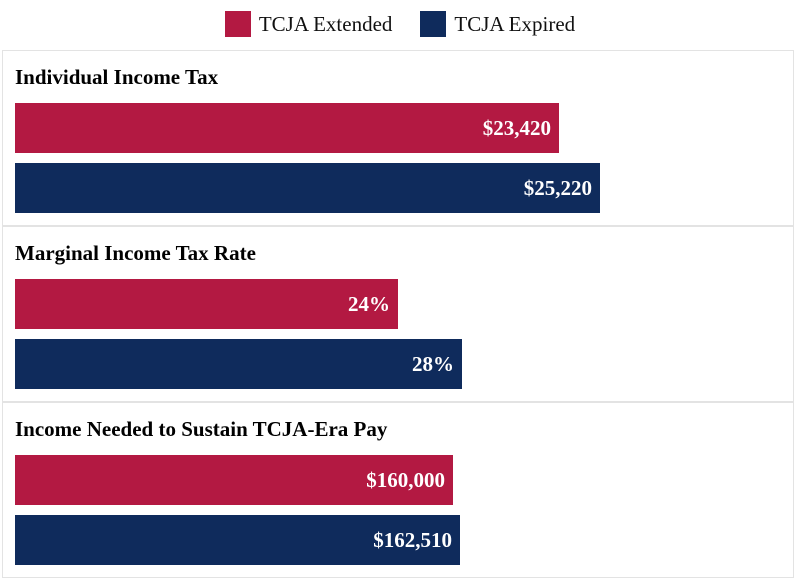 The image size is (800, 583). I want to click on bar-extended: $23,420, so click(287, 128).